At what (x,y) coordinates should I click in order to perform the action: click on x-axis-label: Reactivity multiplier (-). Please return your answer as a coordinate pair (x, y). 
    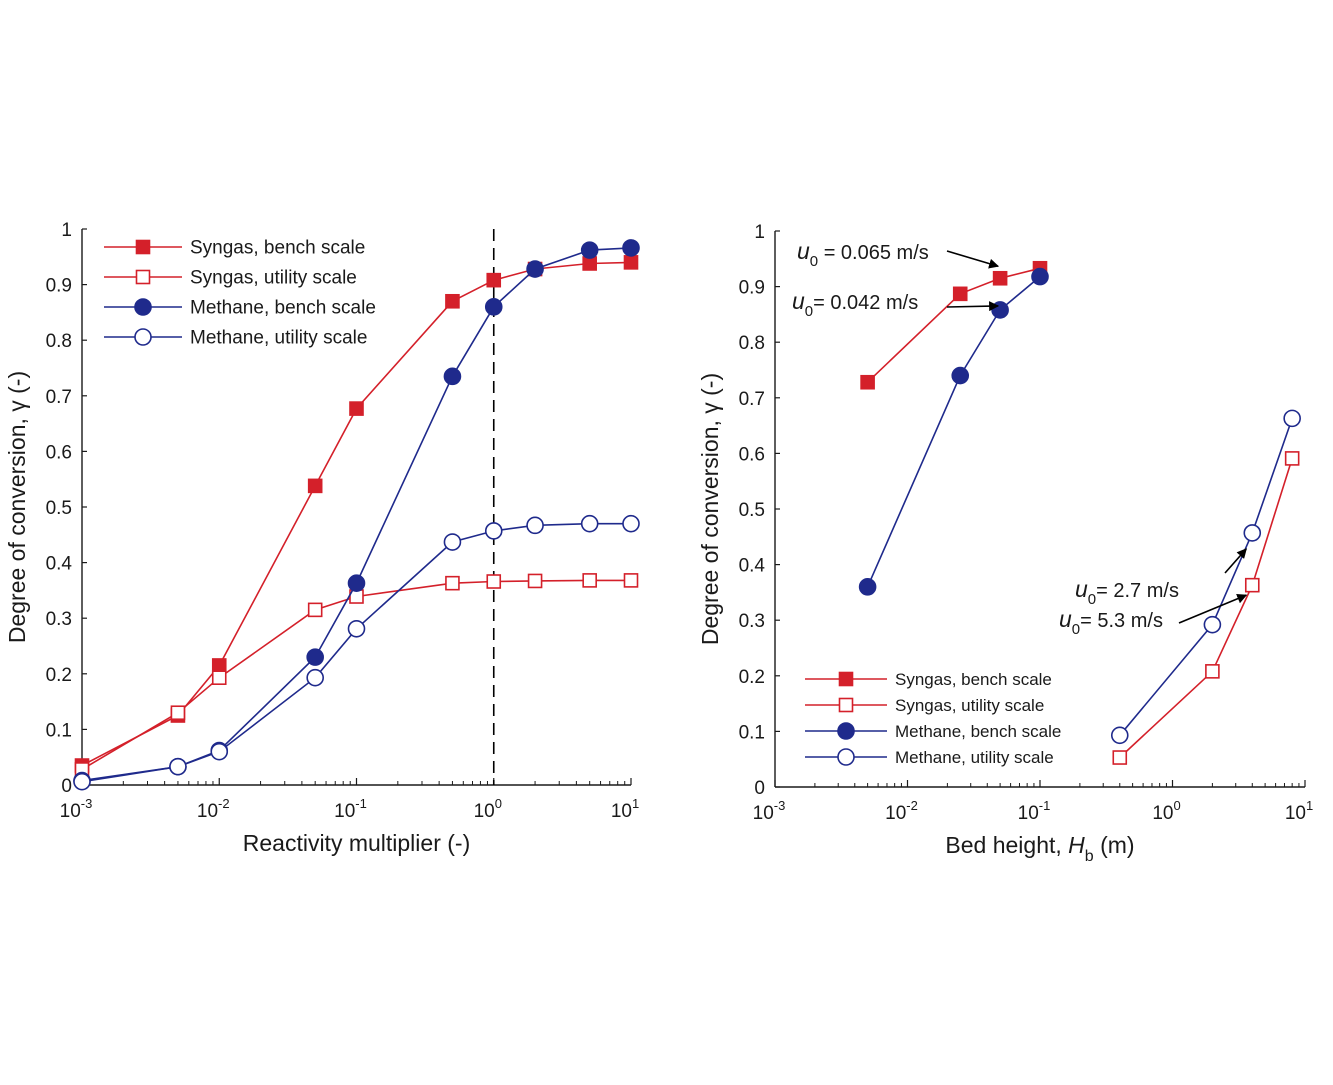
    Looking at the image, I should click on (356, 843).